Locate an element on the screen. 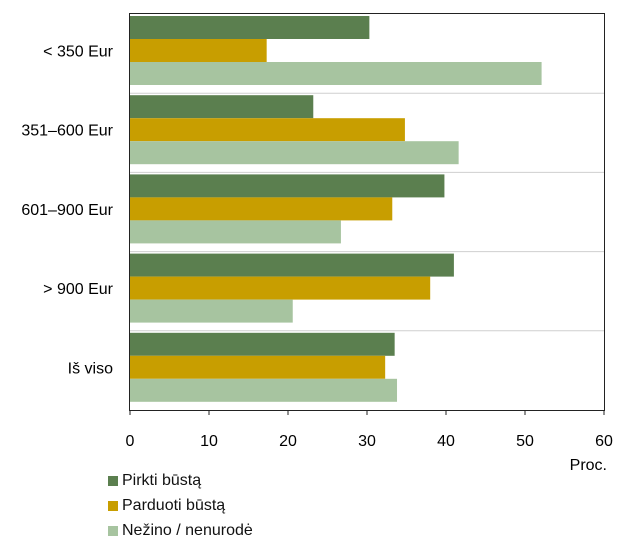  legend-item-pirkti: Pirkti būstą is located at coordinates (180, 480).